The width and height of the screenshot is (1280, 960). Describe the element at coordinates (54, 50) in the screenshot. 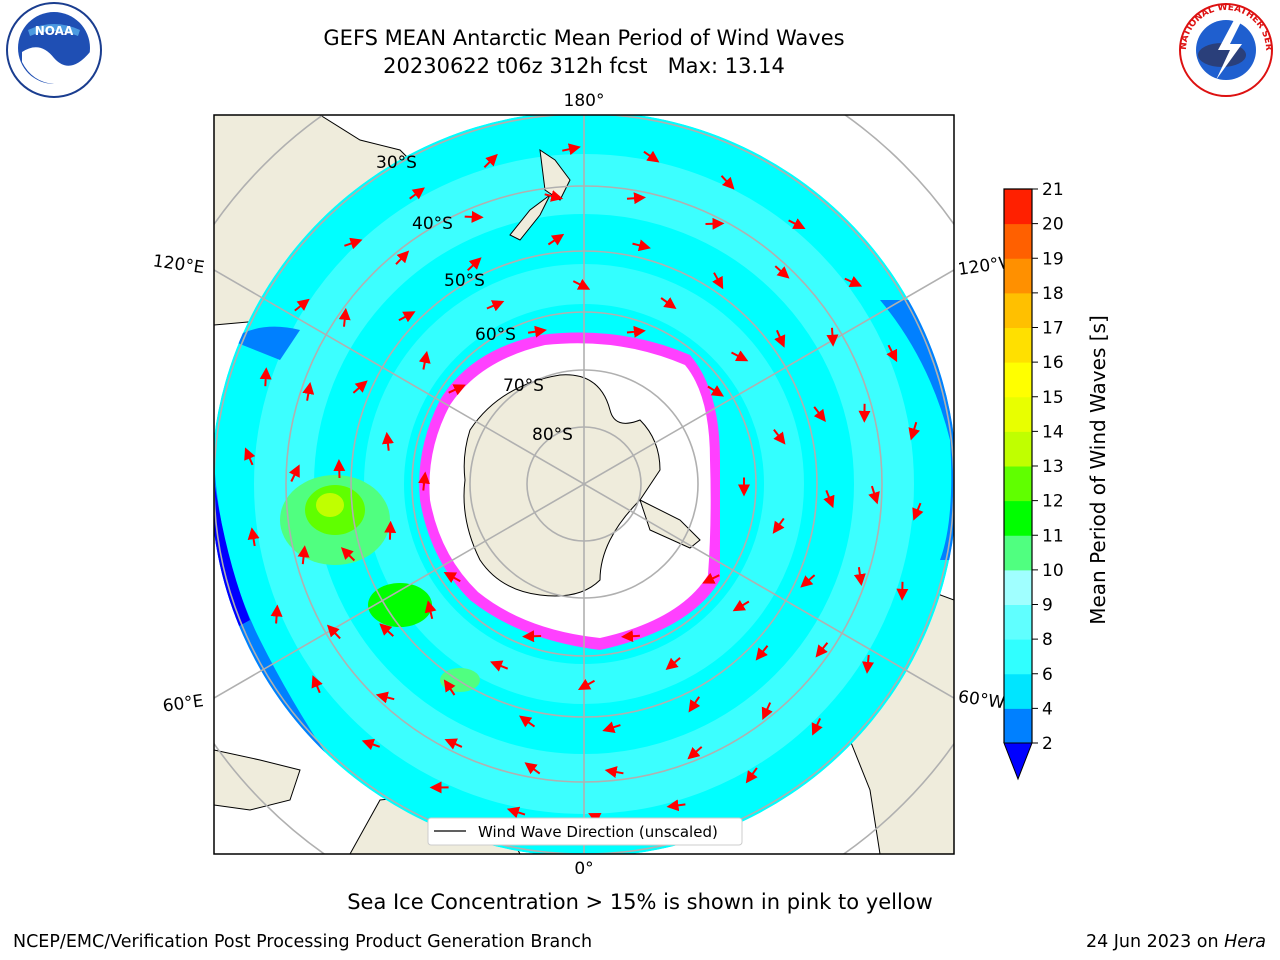

I see `noaa-logo: NOAA` at that location.